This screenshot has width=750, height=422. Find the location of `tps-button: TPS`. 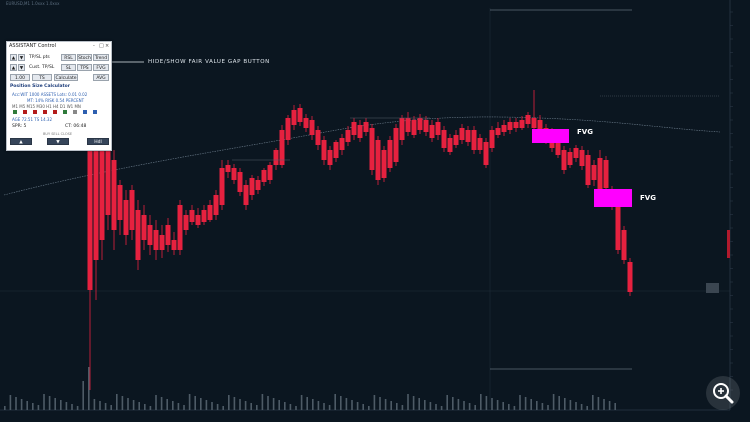

tps-button: TPS is located at coordinates (84, 67).